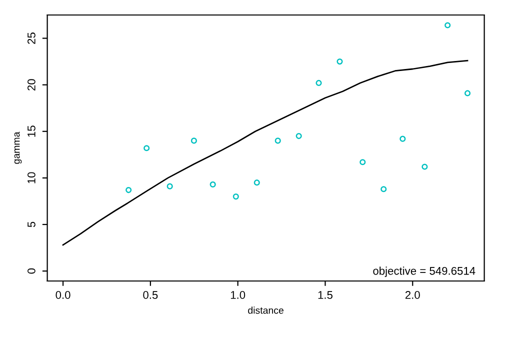 This screenshot has height=338, width=509. I want to click on x-tick-label: 0.5, so click(150, 295).